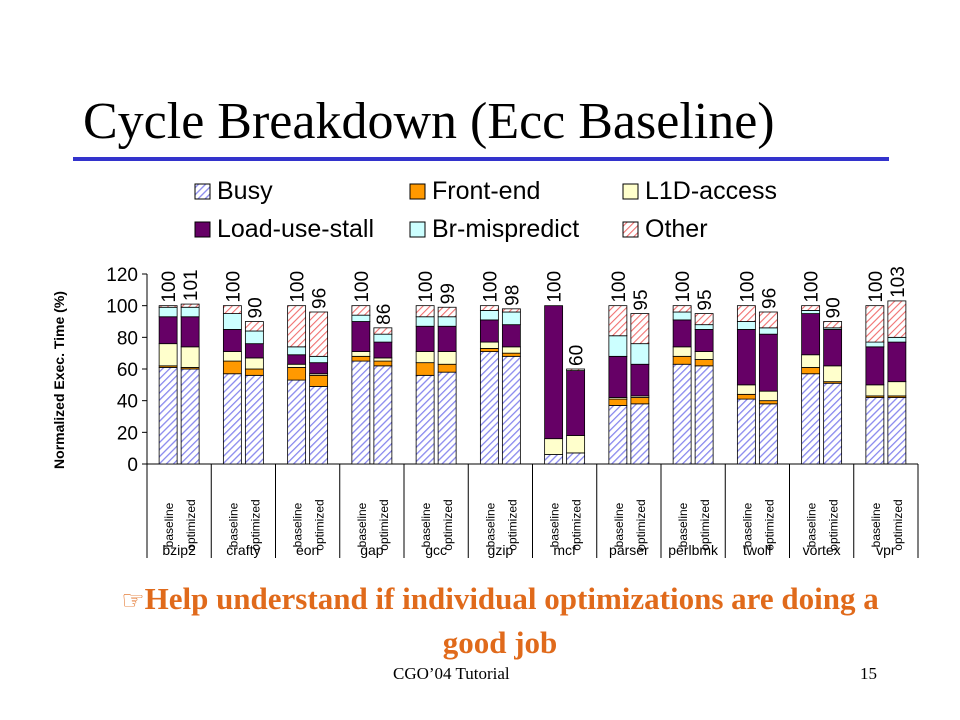  What do you see at coordinates (384, 314) in the screenshot?
I see `bar-total-label: 86` at bounding box center [384, 314].